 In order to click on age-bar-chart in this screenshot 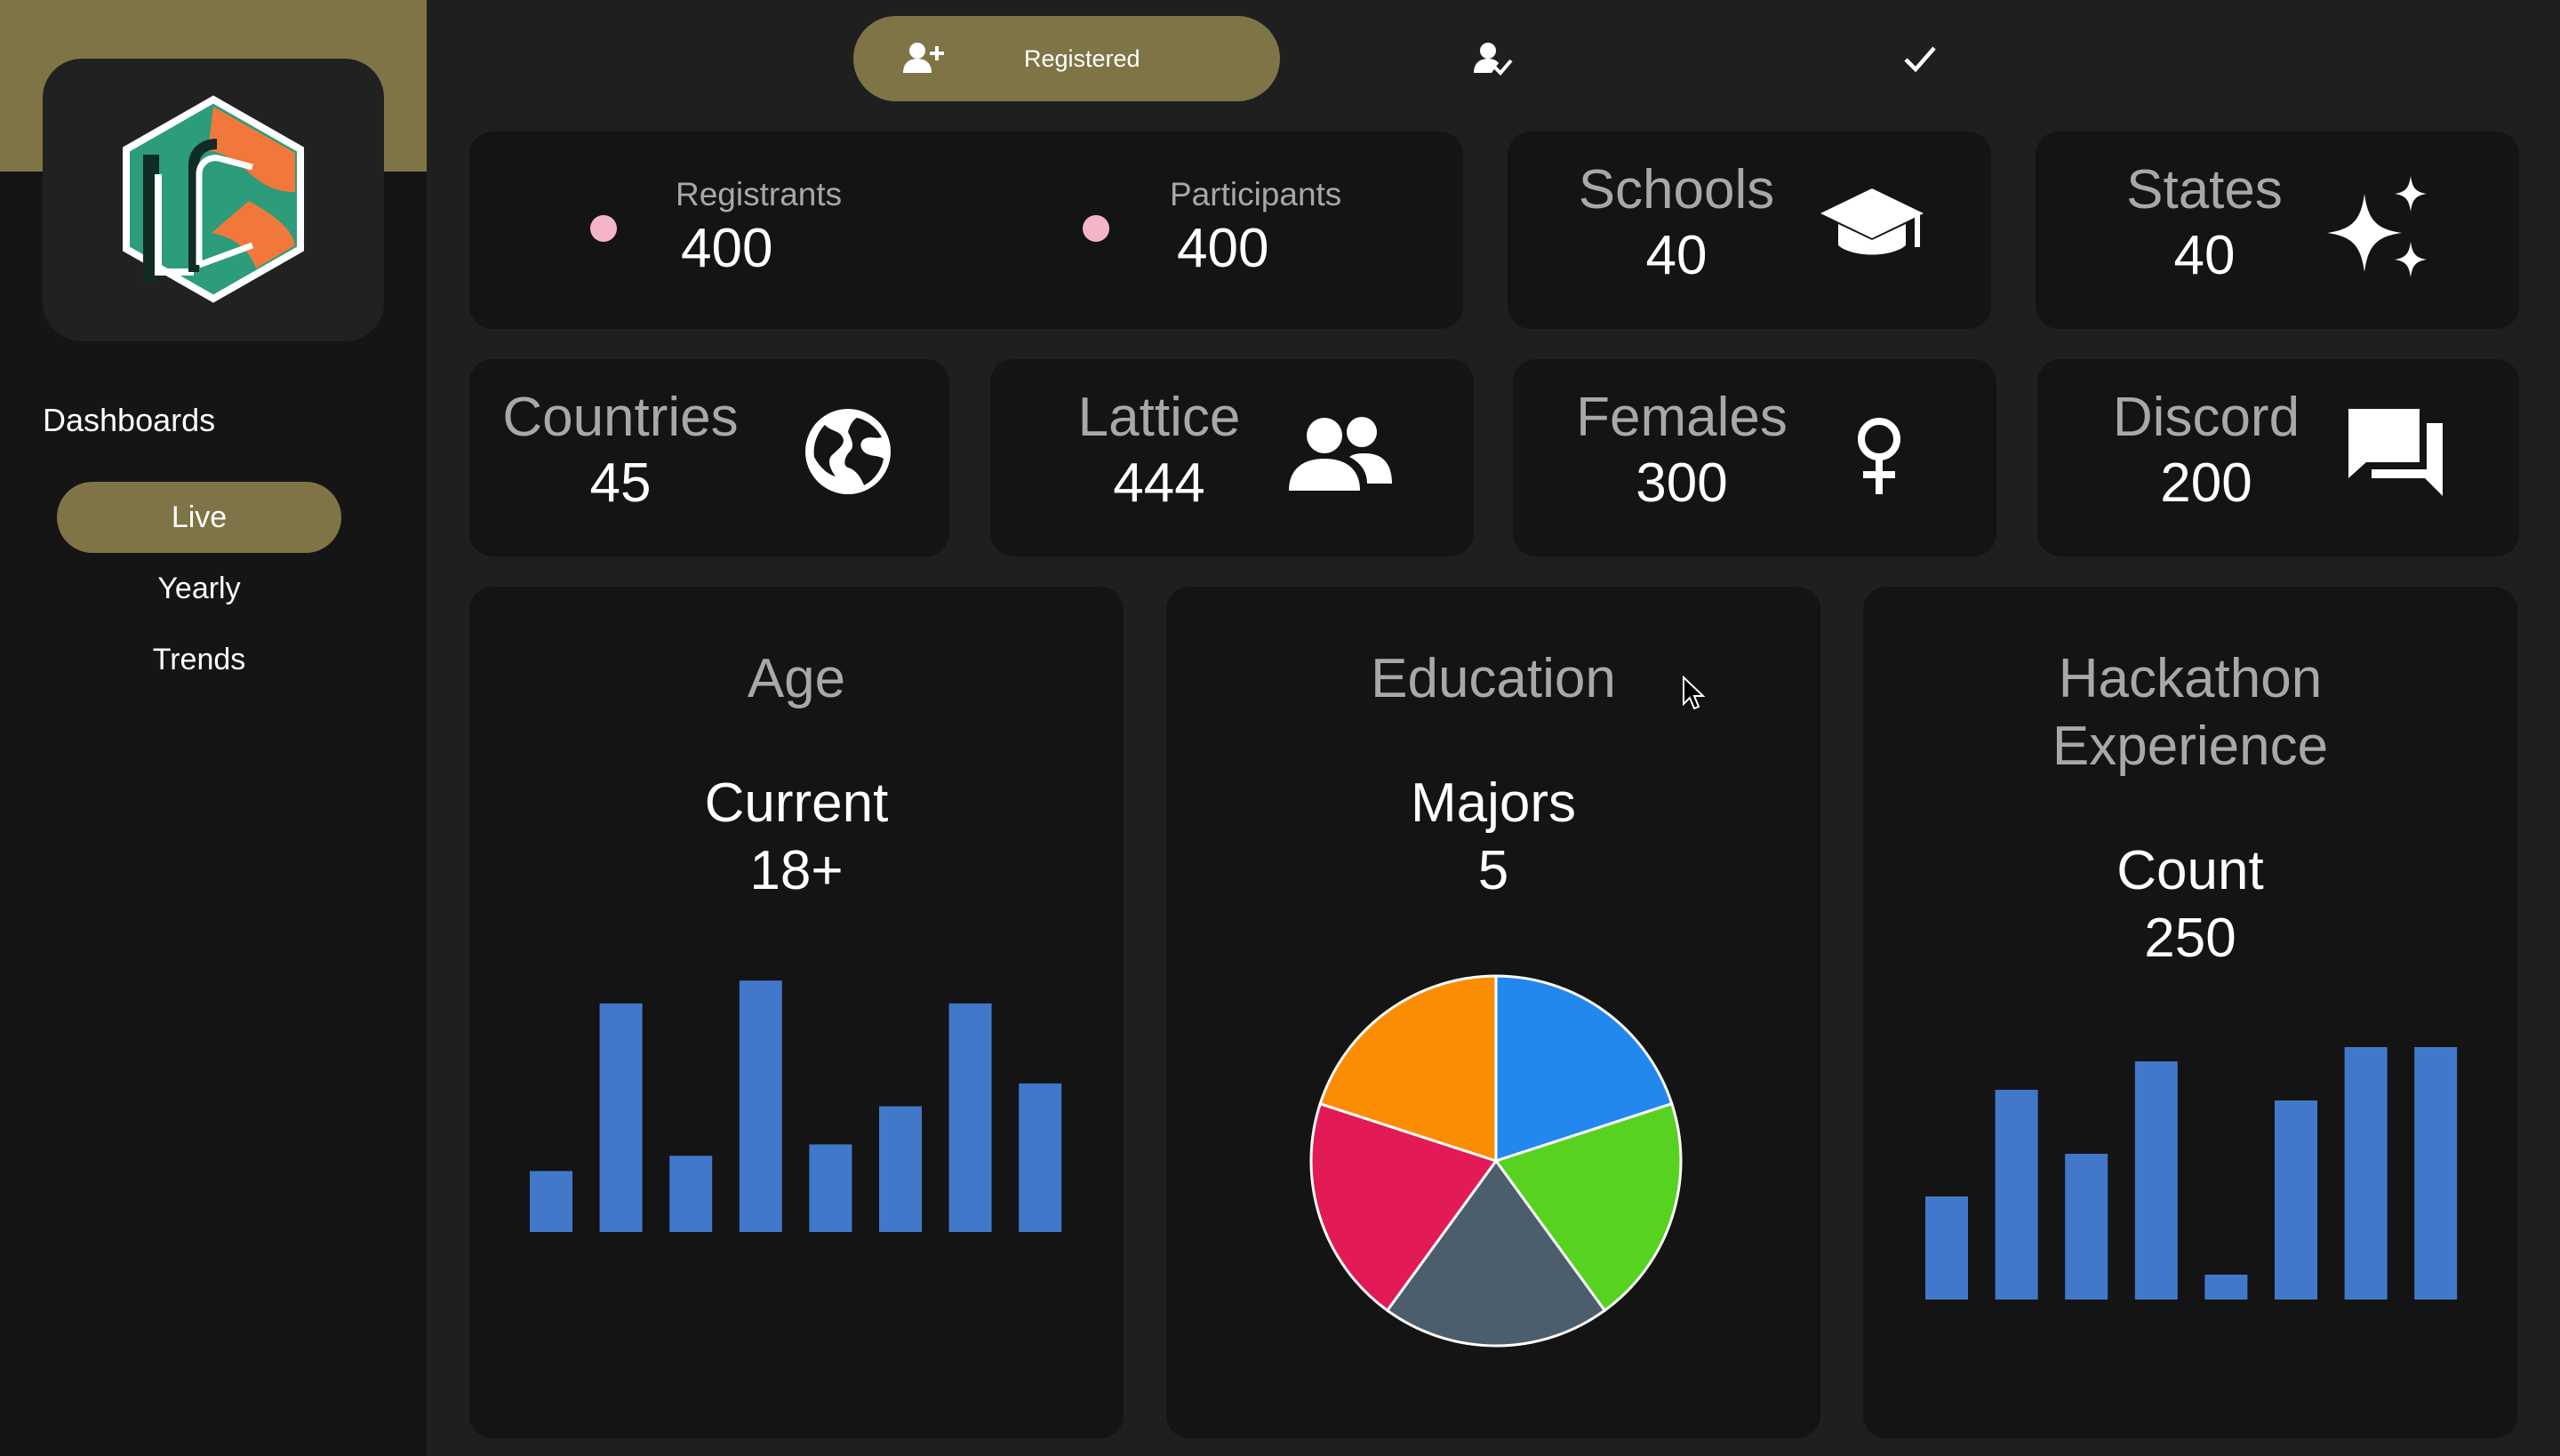, I will do `click(796, 1106)`.